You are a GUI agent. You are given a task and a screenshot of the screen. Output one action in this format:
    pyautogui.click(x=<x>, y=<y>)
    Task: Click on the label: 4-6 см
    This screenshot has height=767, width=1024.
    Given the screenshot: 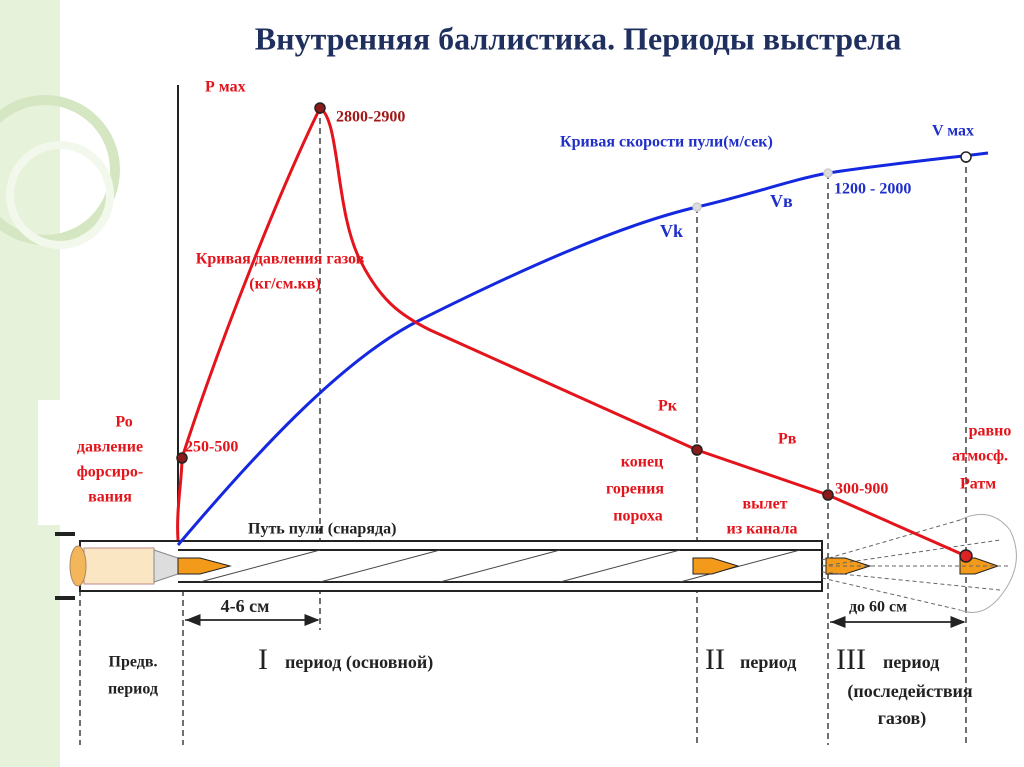 What is the action you would take?
    pyautogui.click(x=245, y=606)
    